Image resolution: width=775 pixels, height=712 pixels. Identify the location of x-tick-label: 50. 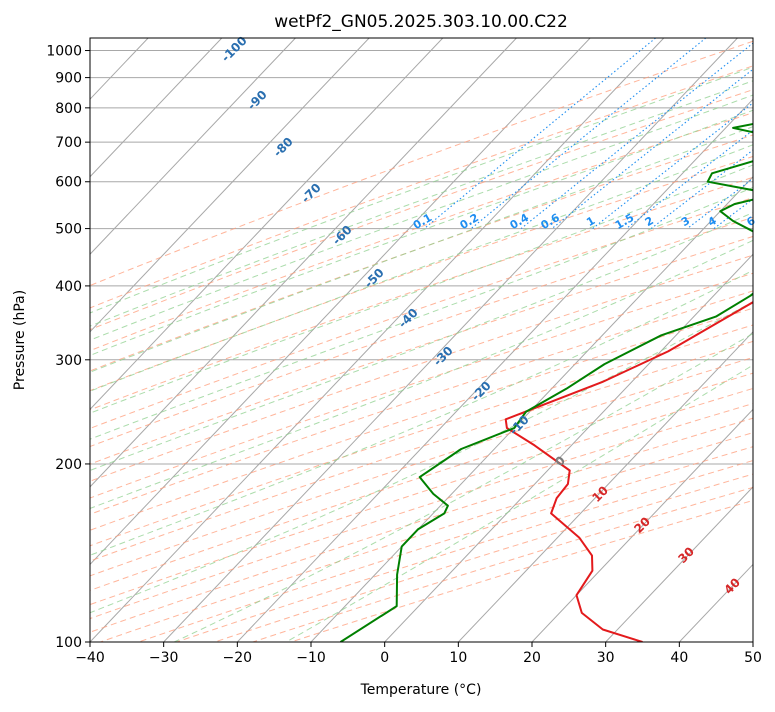
(753, 658).